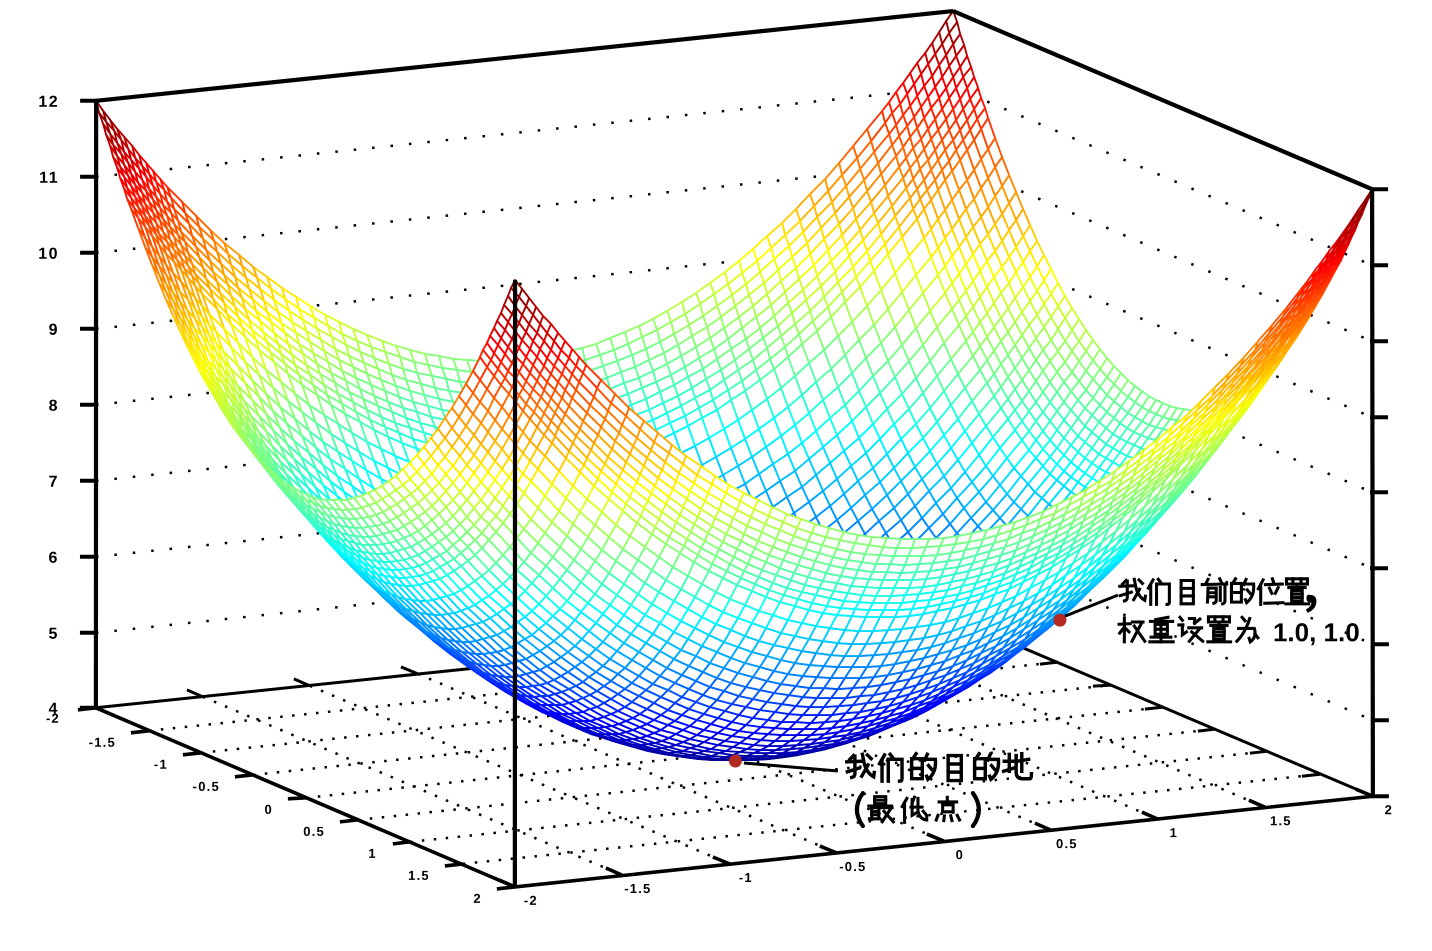 This screenshot has width=1432, height=951. What do you see at coordinates (54, 330) in the screenshot?
I see `svg-text: 9` at bounding box center [54, 330].